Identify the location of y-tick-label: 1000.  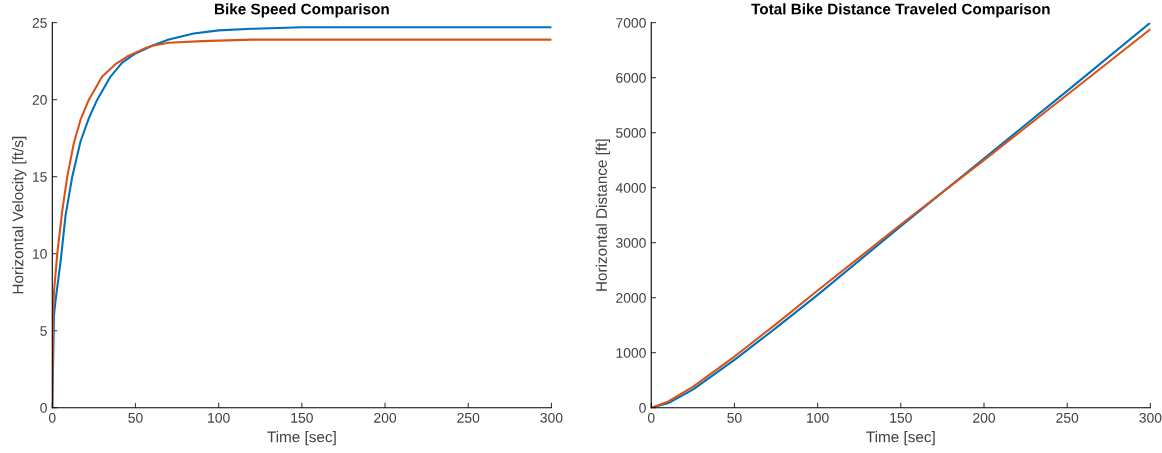
(631, 353).